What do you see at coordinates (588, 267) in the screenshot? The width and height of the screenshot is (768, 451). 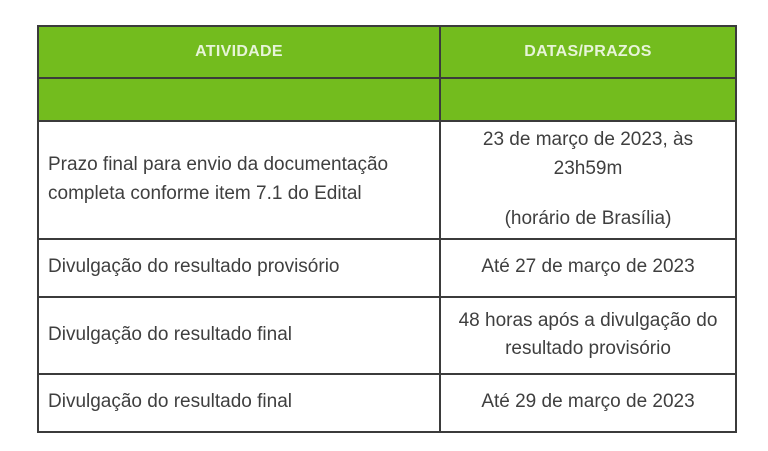 I see `prazo-cell: Até 27 de março de 2023` at bounding box center [588, 267].